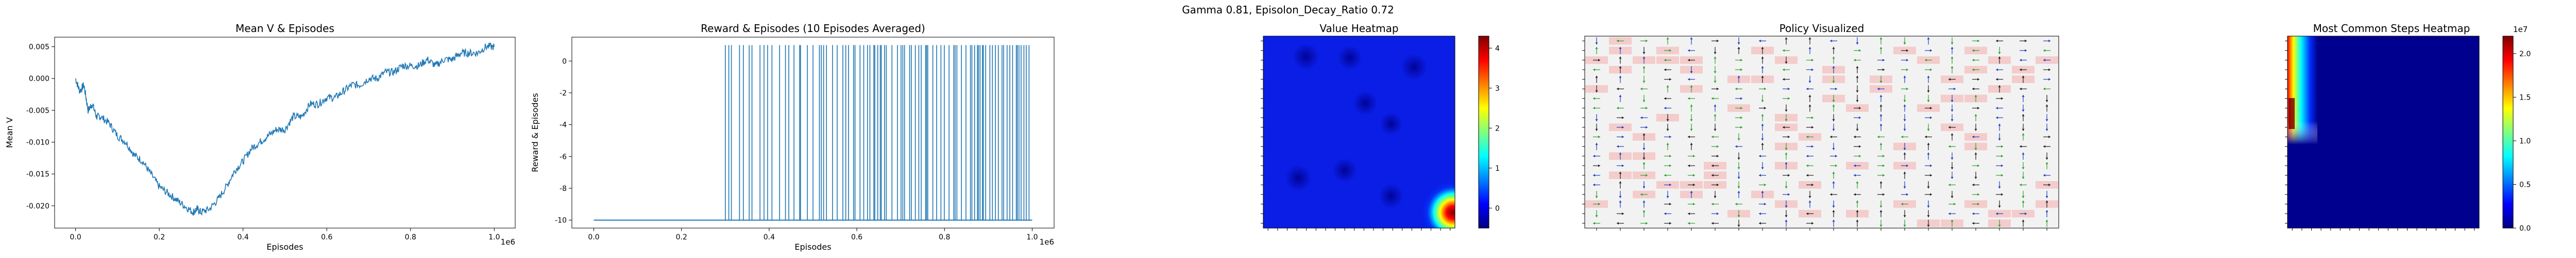 The image size is (2576, 258). I want to click on reward-ytick-label: 0, so click(564, 61).